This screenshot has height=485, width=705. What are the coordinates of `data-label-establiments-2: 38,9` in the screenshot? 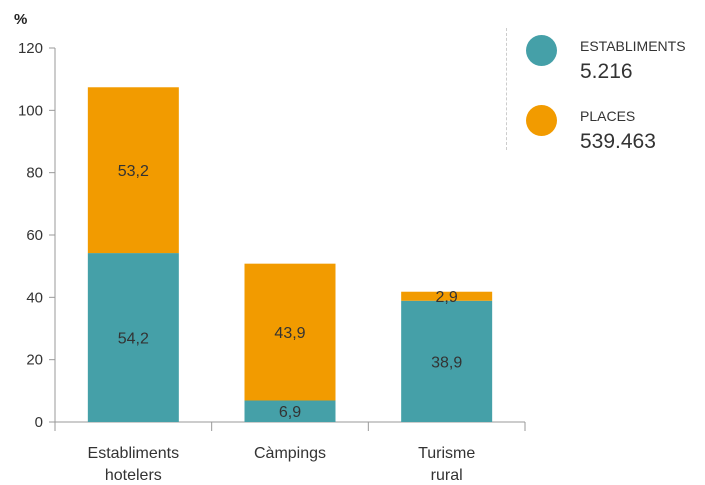 It's located at (446, 362).